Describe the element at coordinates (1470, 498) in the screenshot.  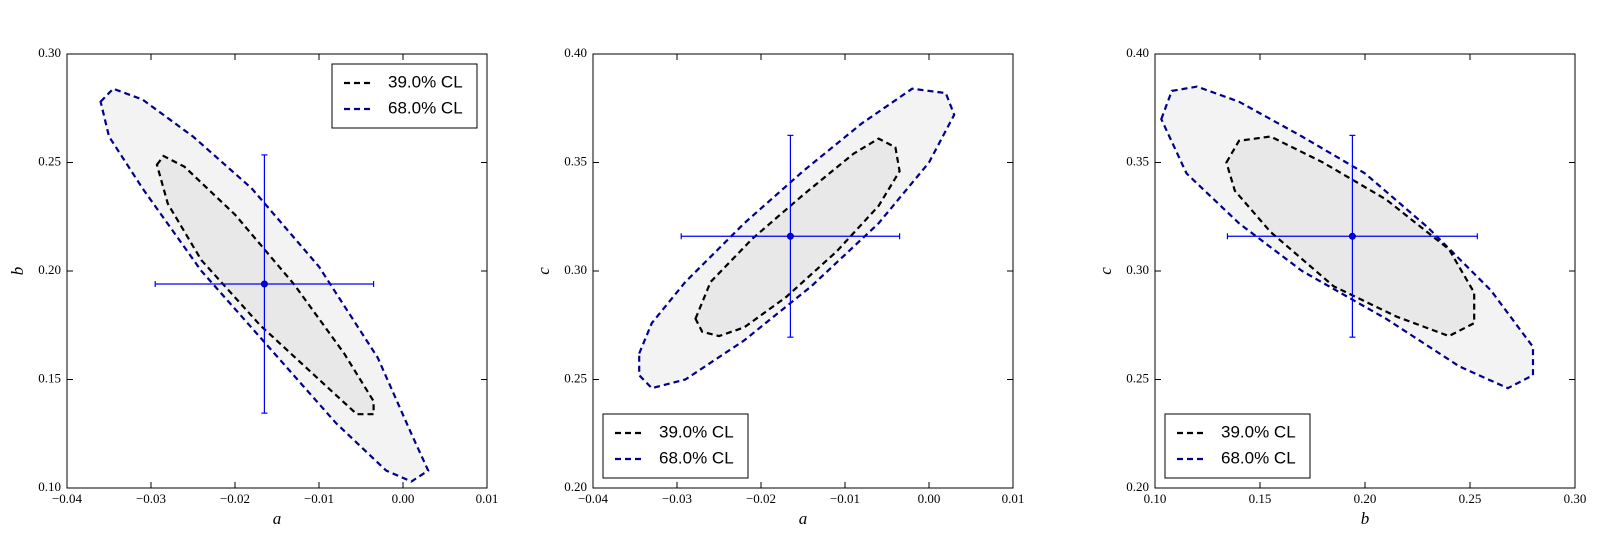
I see `x-tick-label: 0.25` at that location.